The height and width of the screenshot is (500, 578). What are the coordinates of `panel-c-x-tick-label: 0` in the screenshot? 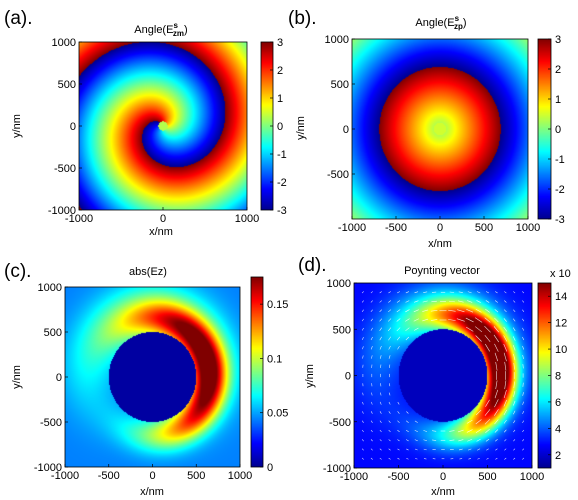 It's located at (152, 476).